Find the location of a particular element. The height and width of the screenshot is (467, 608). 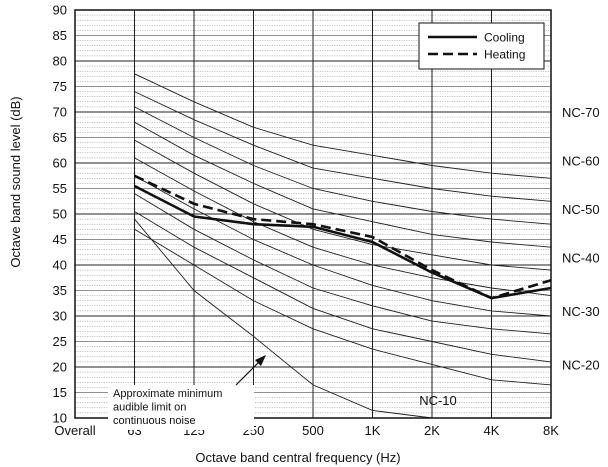

nc-label: NC-50 is located at coordinates (581, 209).